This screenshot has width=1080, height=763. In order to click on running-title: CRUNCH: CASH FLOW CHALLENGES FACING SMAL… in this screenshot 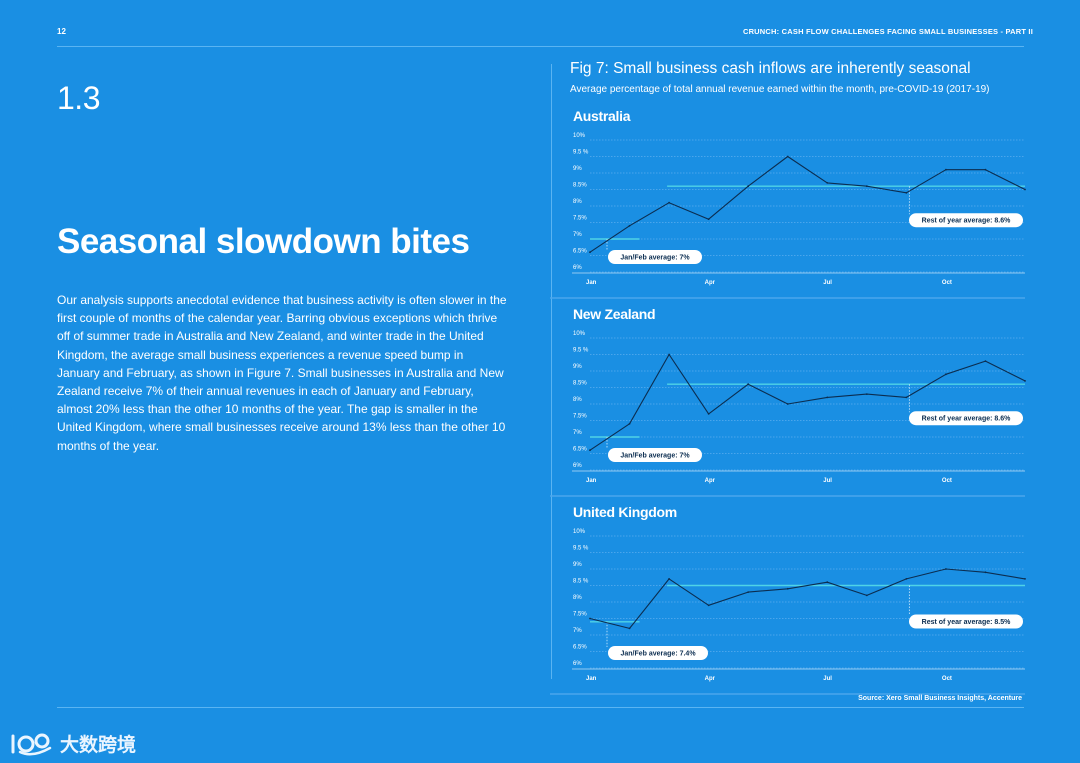, I will do `click(887, 31)`.